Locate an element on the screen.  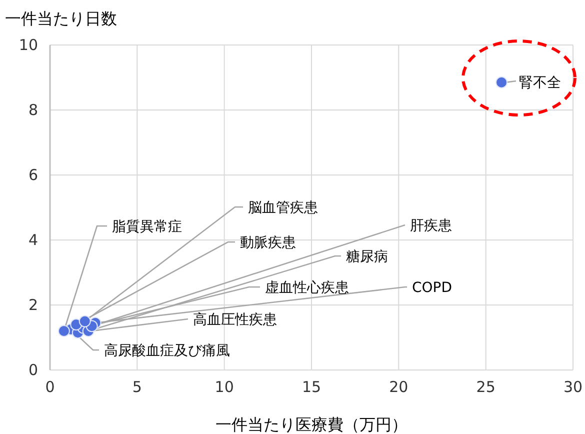
series-label: 腎不全 is located at coordinates (540, 83).